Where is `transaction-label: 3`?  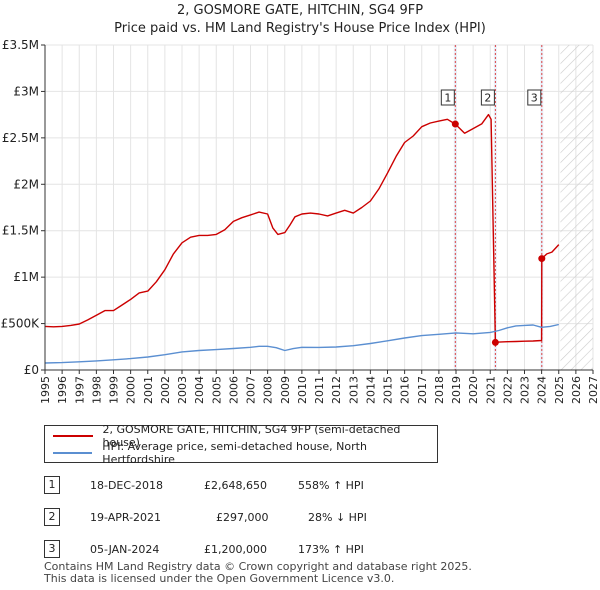
transaction-label: 3 is located at coordinates (534, 98).